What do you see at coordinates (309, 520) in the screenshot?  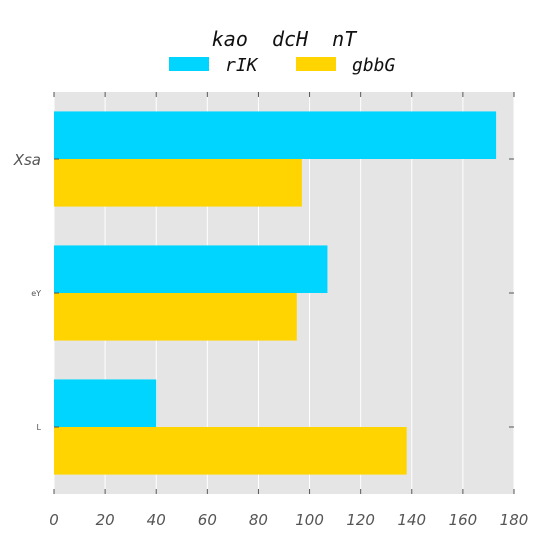 I see `x-tick-label: 100` at bounding box center [309, 520].